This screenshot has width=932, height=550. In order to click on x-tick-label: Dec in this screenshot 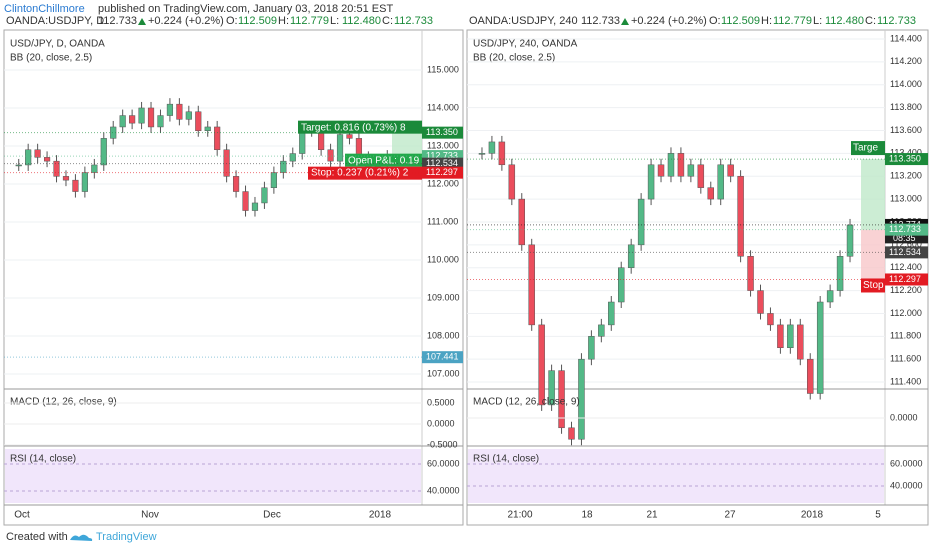, I will do `click(272, 515)`.